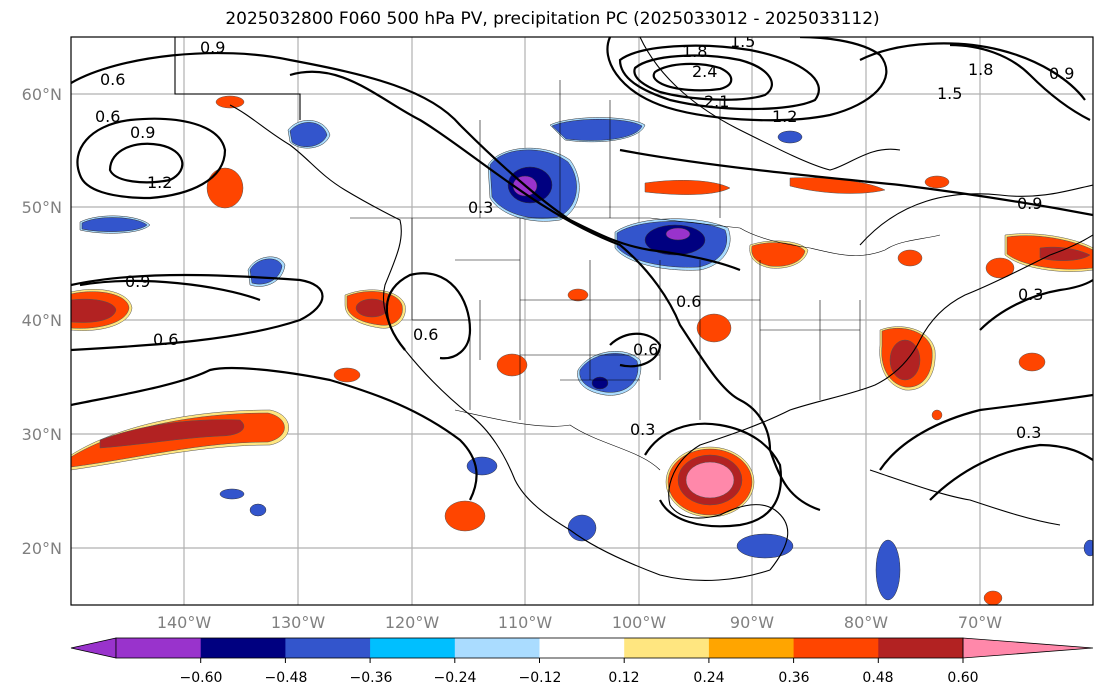 The height and width of the screenshot is (698, 1105). I want to click on lon-label-90w: 90°W, so click(752, 622).